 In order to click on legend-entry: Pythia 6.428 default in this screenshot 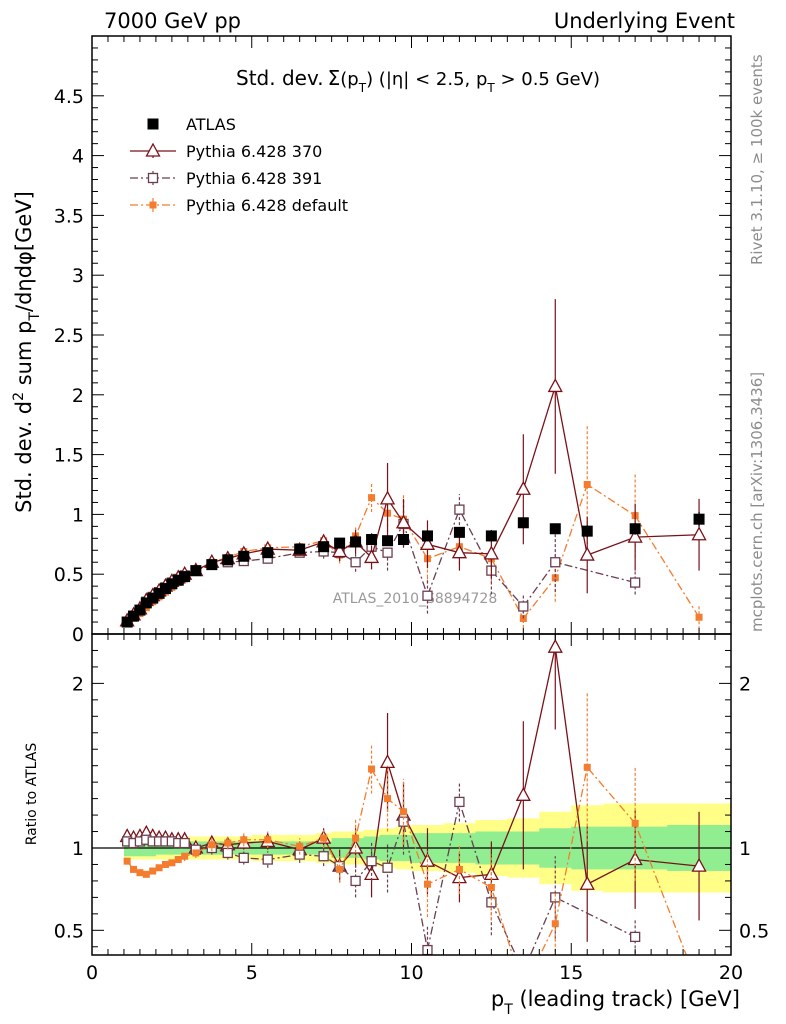, I will do `click(239, 205)`.